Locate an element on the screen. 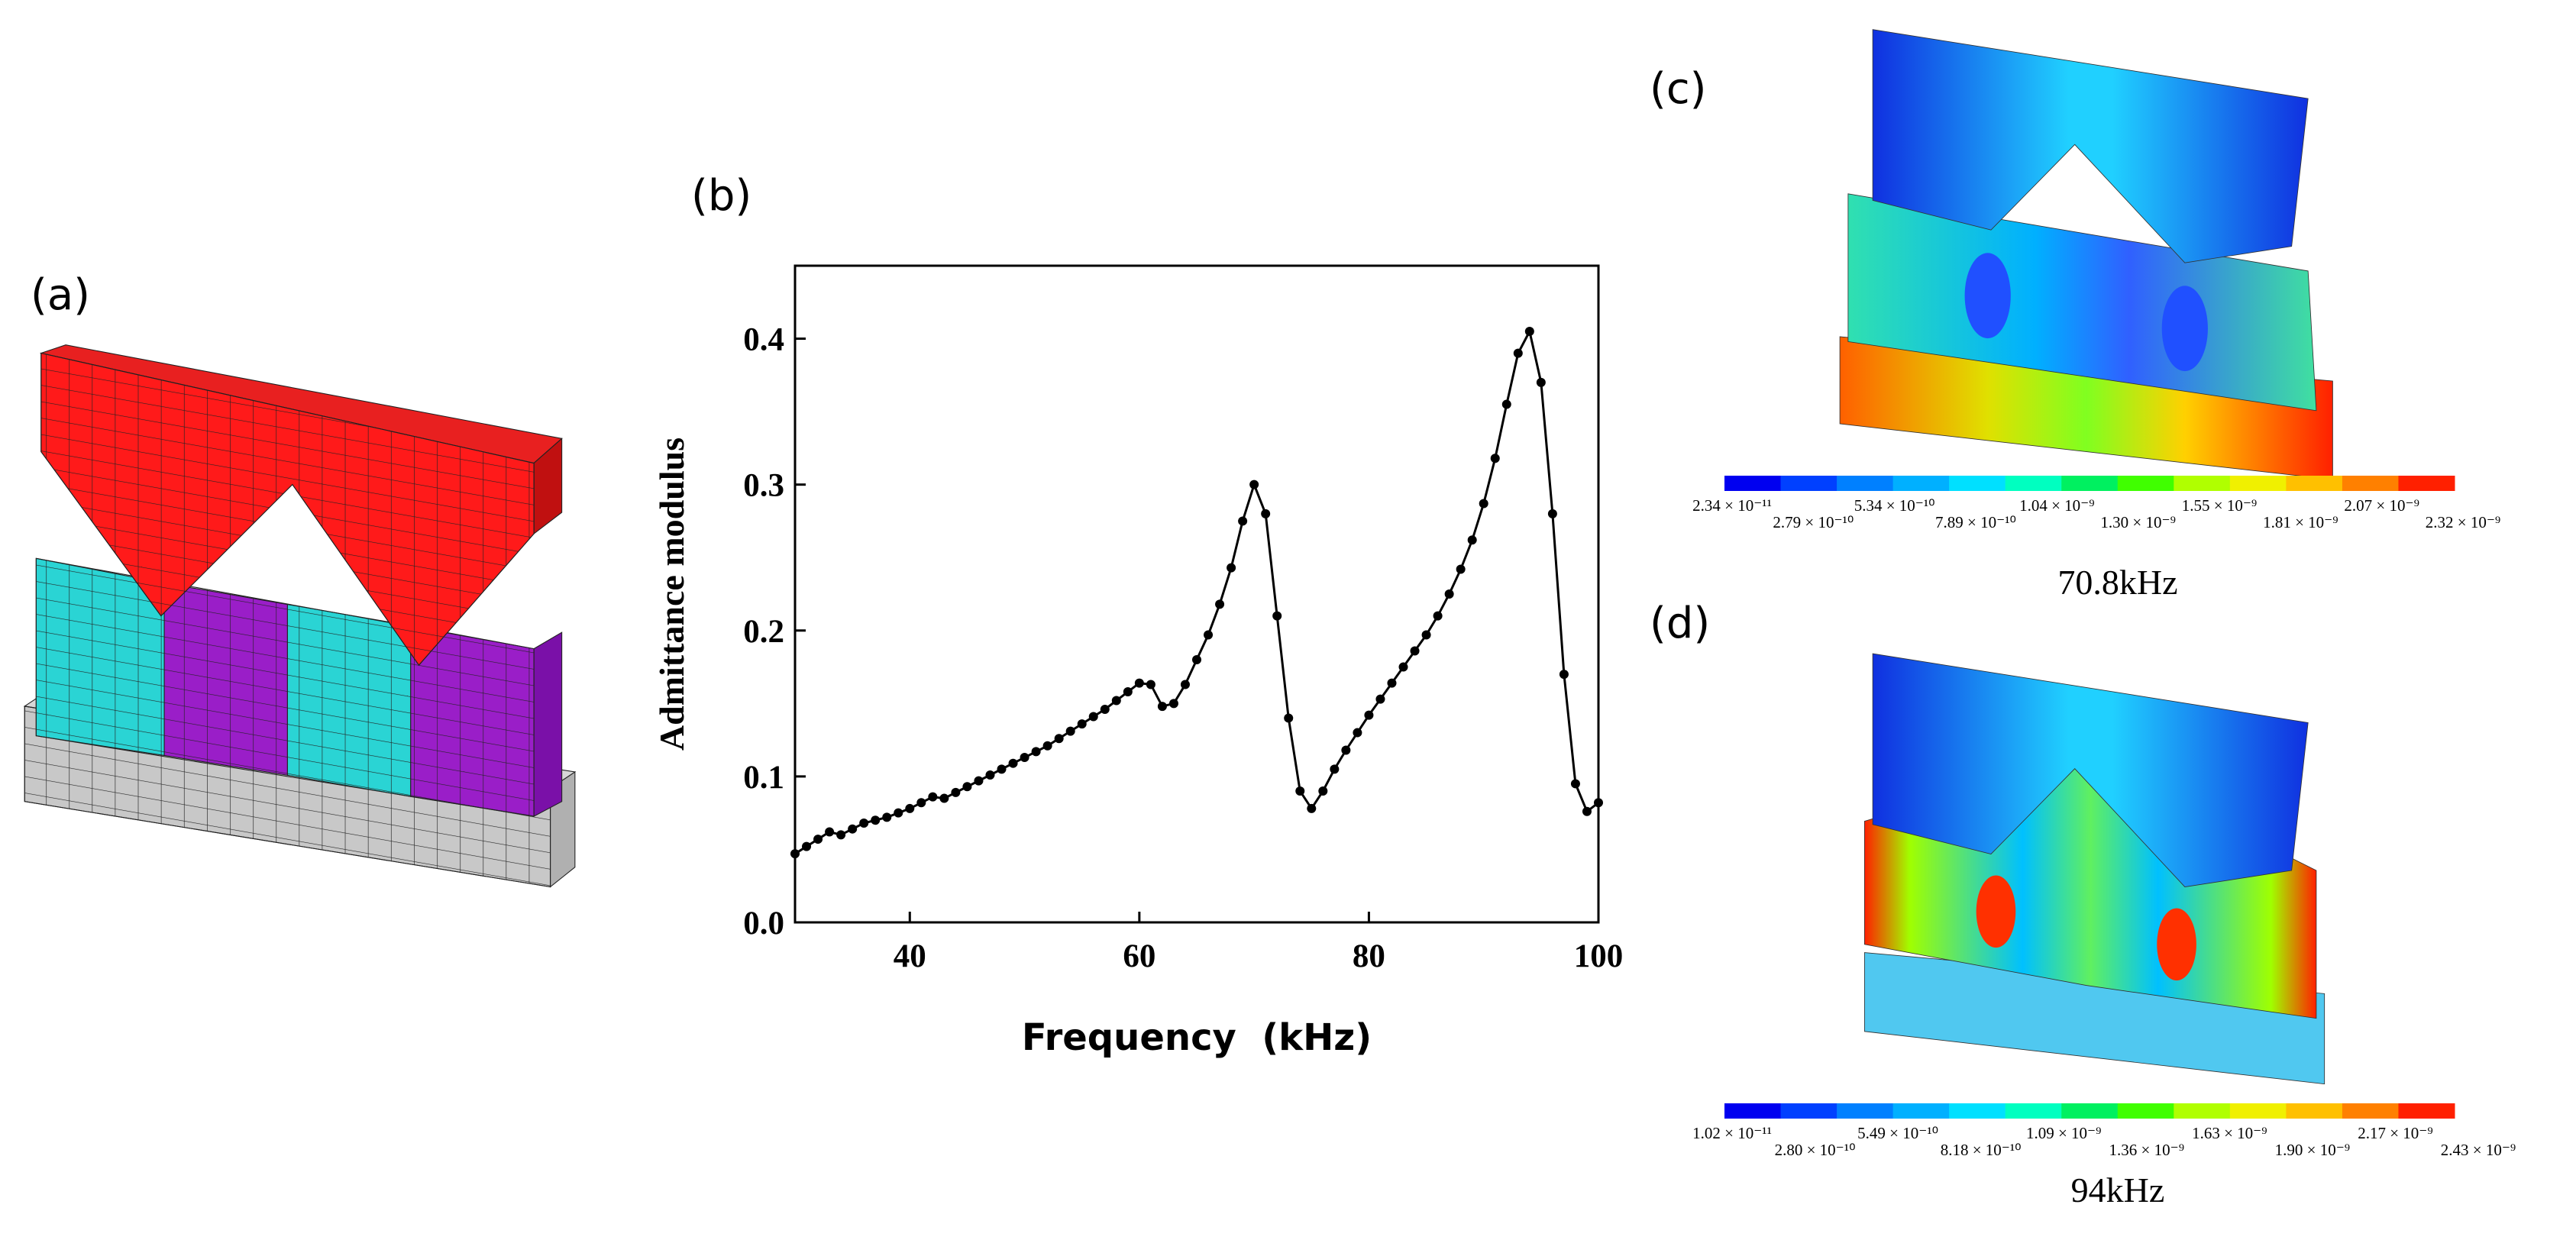  colorbar-label: 8.18 × 10⁻¹⁰ is located at coordinates (1981, 1150).